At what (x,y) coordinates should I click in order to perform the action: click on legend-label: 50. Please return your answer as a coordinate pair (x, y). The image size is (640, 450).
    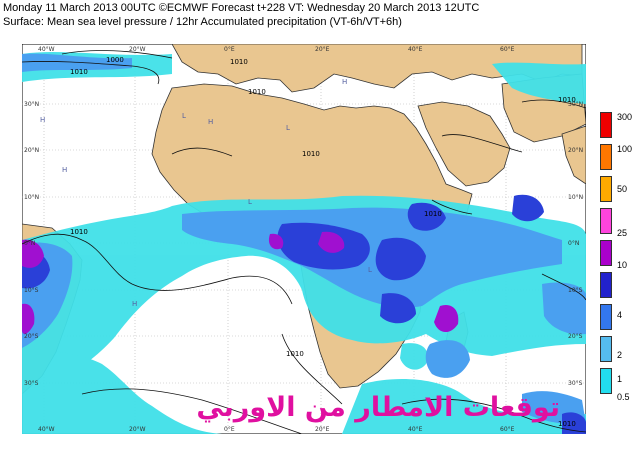
    Looking at the image, I should click on (622, 189).